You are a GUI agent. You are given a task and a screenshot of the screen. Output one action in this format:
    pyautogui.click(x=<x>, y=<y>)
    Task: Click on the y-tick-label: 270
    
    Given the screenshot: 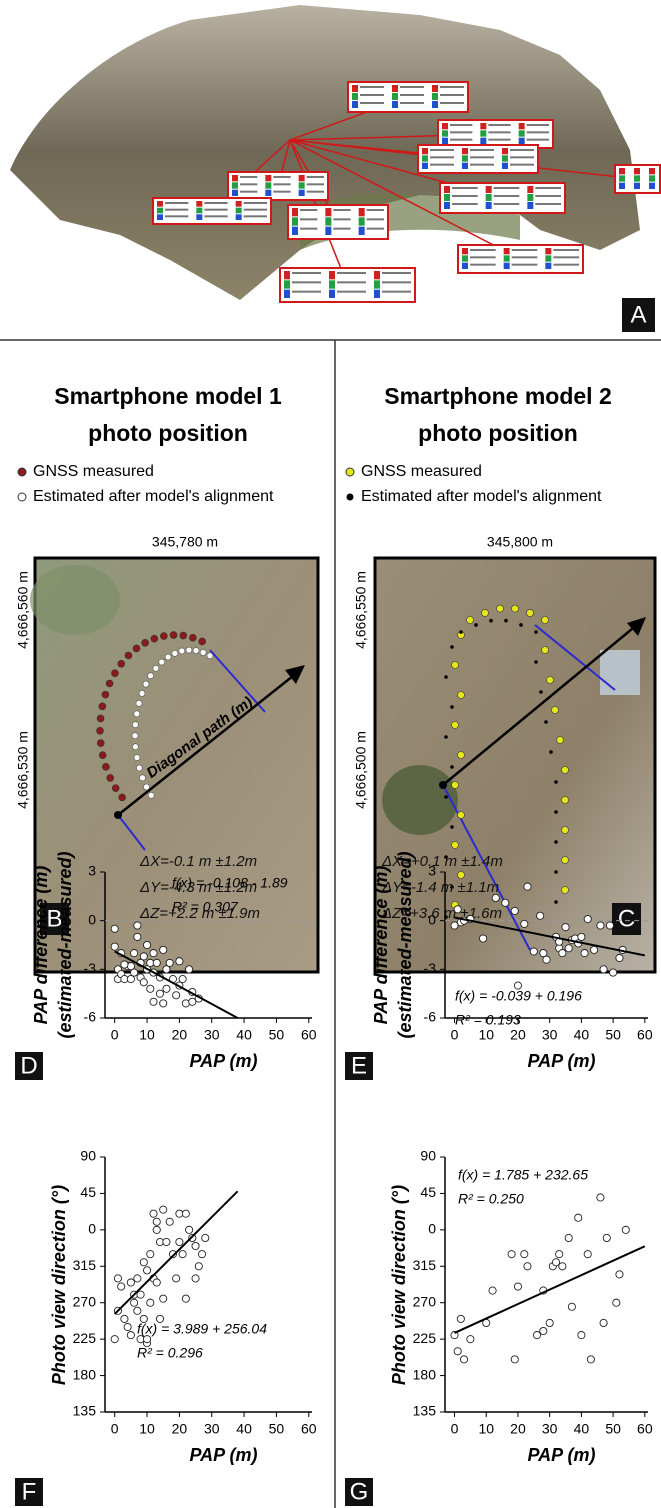 What is the action you would take?
    pyautogui.click(x=85, y=1301)
    